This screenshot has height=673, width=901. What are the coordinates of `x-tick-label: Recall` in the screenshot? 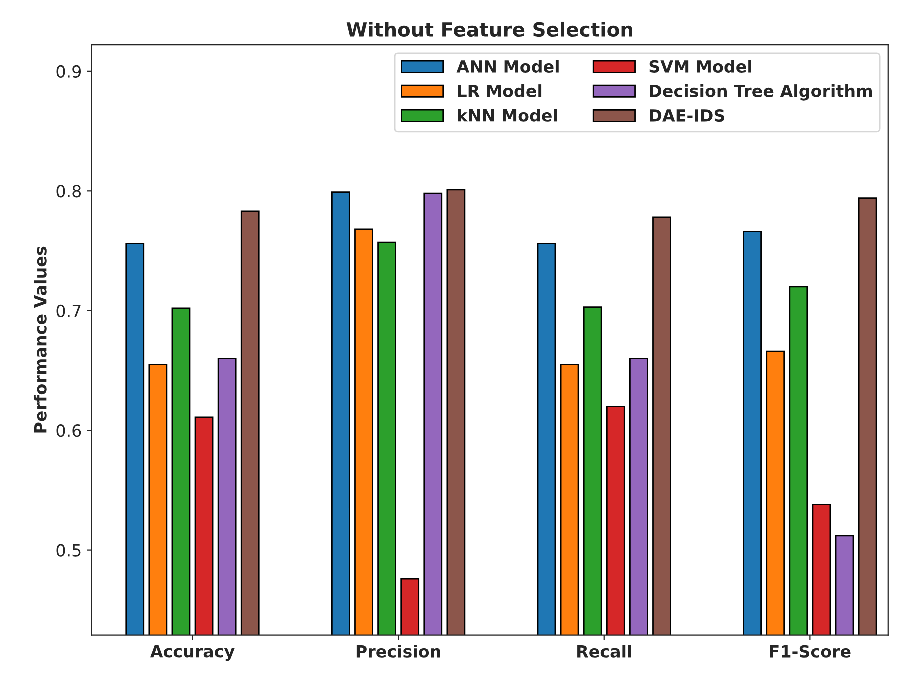 It's located at (605, 651).